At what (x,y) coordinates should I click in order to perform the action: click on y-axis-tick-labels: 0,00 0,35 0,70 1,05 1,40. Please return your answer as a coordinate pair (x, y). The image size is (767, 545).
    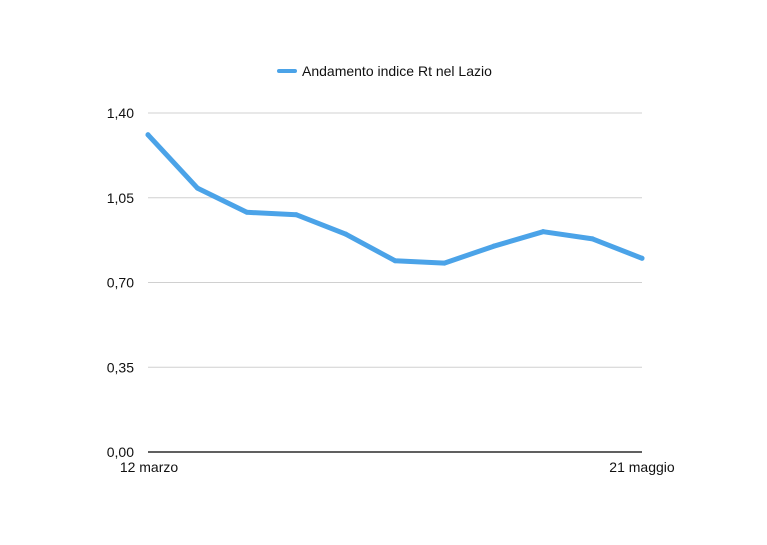
    Looking at the image, I should click on (120, 282).